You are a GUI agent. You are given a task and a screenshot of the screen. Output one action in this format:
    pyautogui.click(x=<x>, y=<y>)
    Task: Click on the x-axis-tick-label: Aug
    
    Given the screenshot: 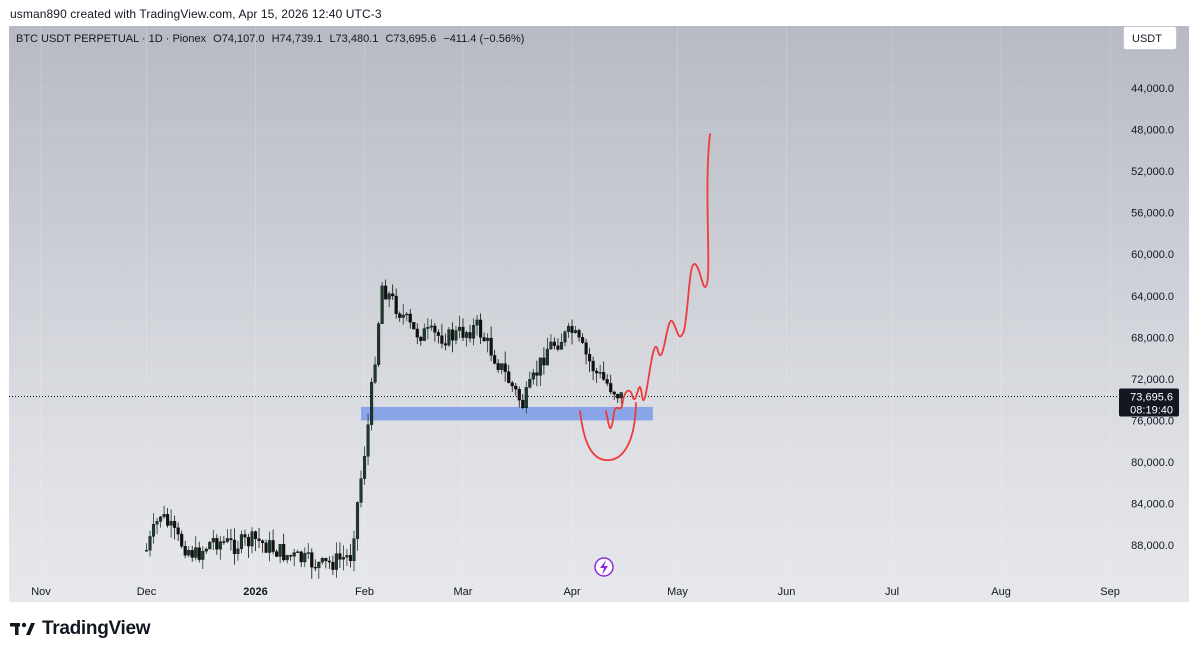 What is the action you would take?
    pyautogui.click(x=1001, y=592)
    